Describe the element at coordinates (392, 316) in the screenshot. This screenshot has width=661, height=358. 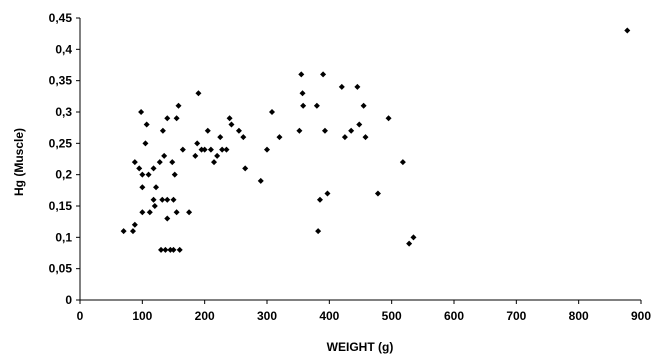
I see `x-tick-label: 500` at that location.